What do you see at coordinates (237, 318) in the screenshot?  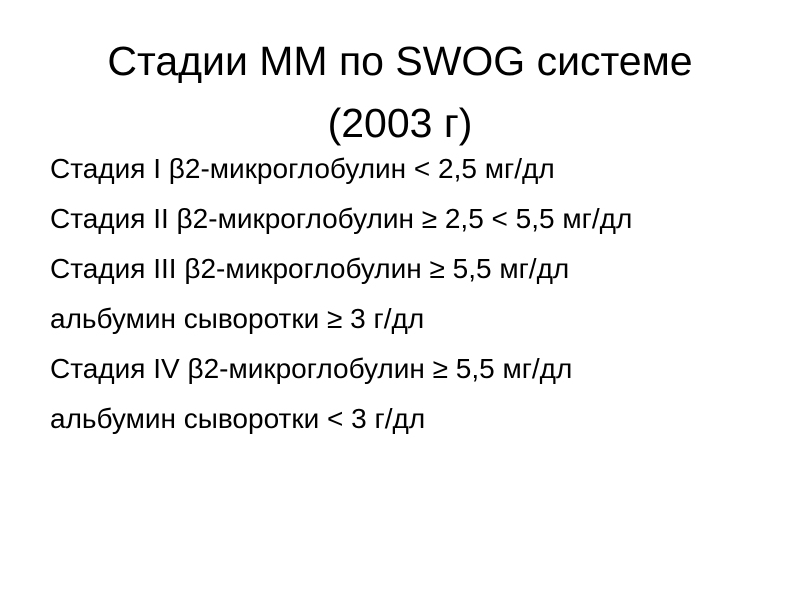 I see `body-line-stage3-albumin: альбумин сыворотки ≥ 3 г/дл` at bounding box center [237, 318].